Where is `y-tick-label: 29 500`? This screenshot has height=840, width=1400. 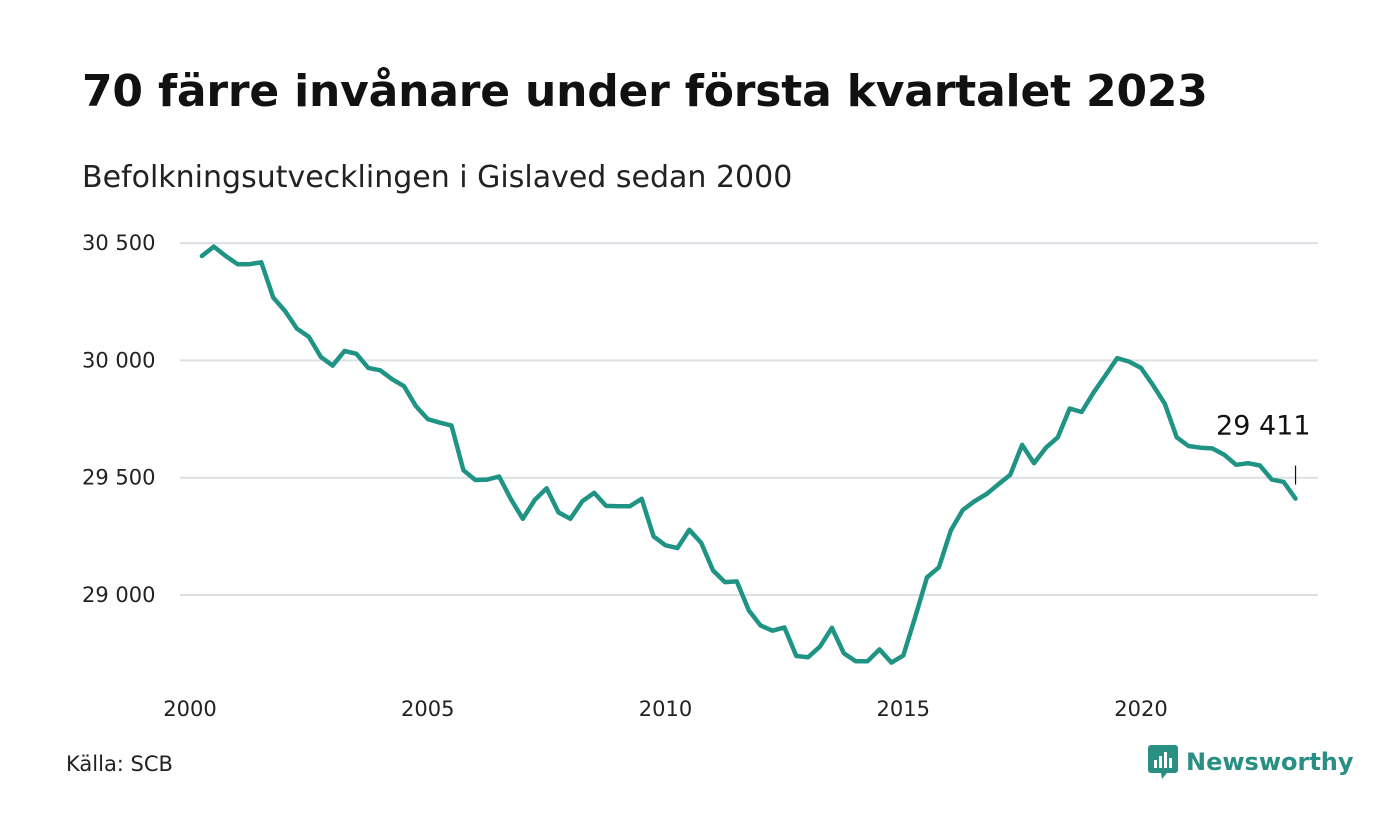
y-tick-label: 29 500 is located at coordinates (118, 478).